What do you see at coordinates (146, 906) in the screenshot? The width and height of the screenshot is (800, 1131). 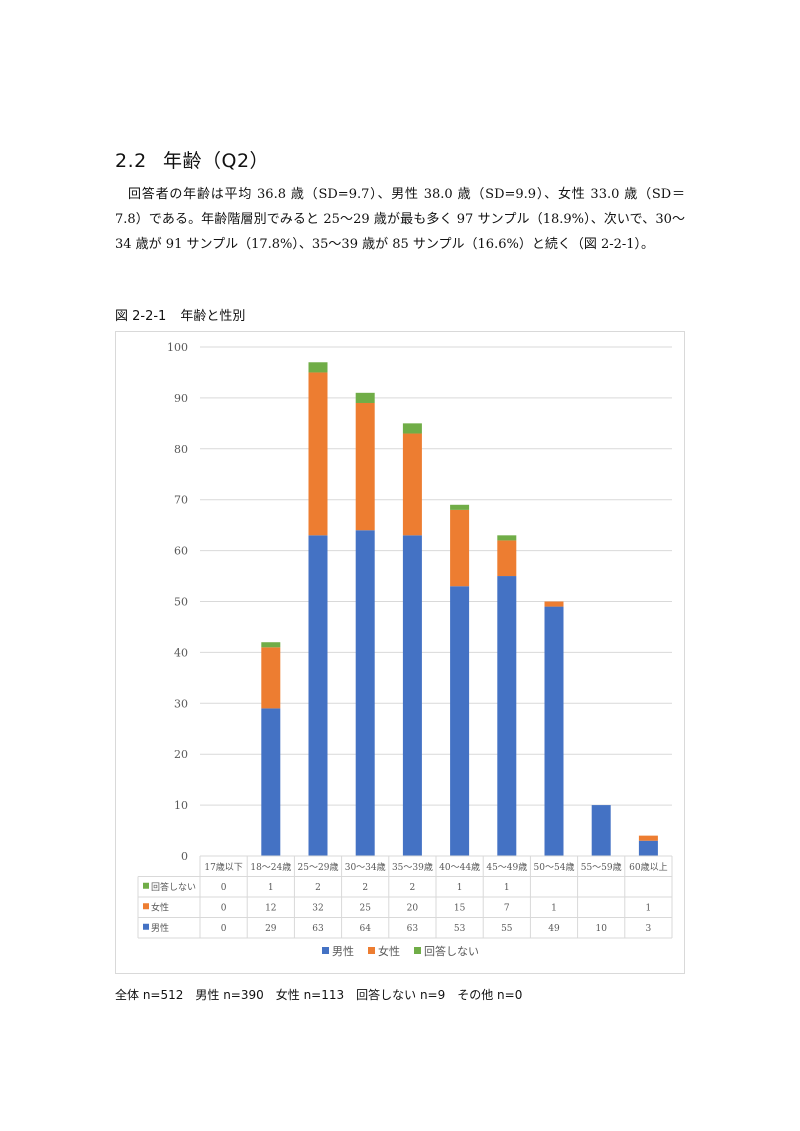 I see `table-legend-key-女性` at bounding box center [146, 906].